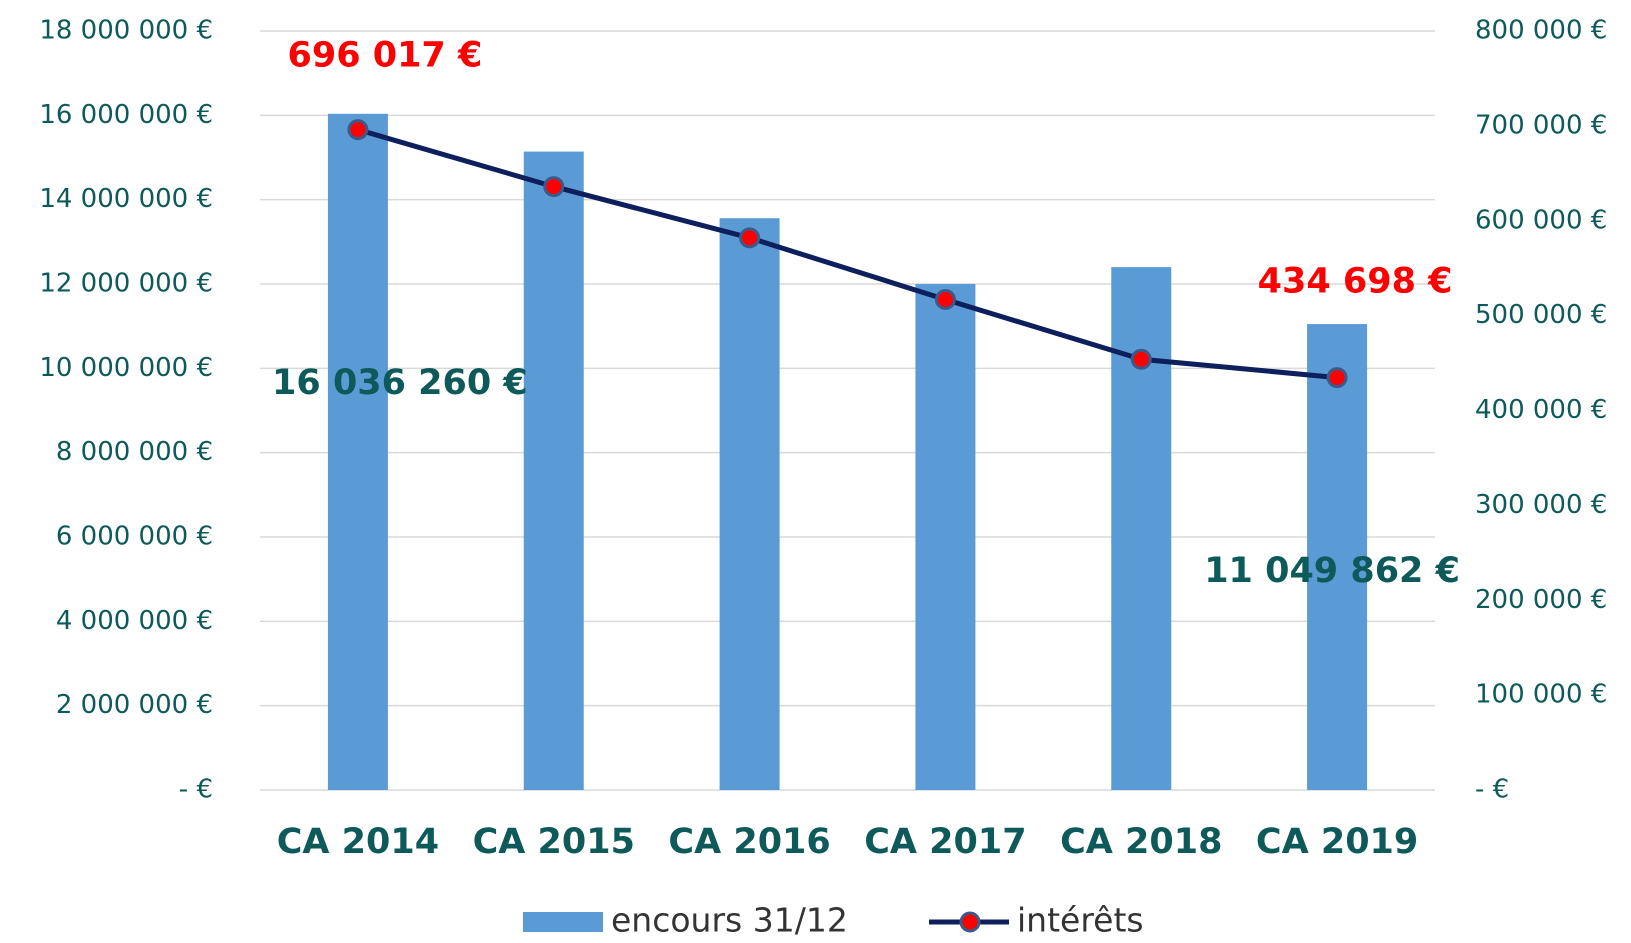 This screenshot has height=943, width=1631. I want to click on y-tick-label: 2 000 000 €, so click(134, 705).